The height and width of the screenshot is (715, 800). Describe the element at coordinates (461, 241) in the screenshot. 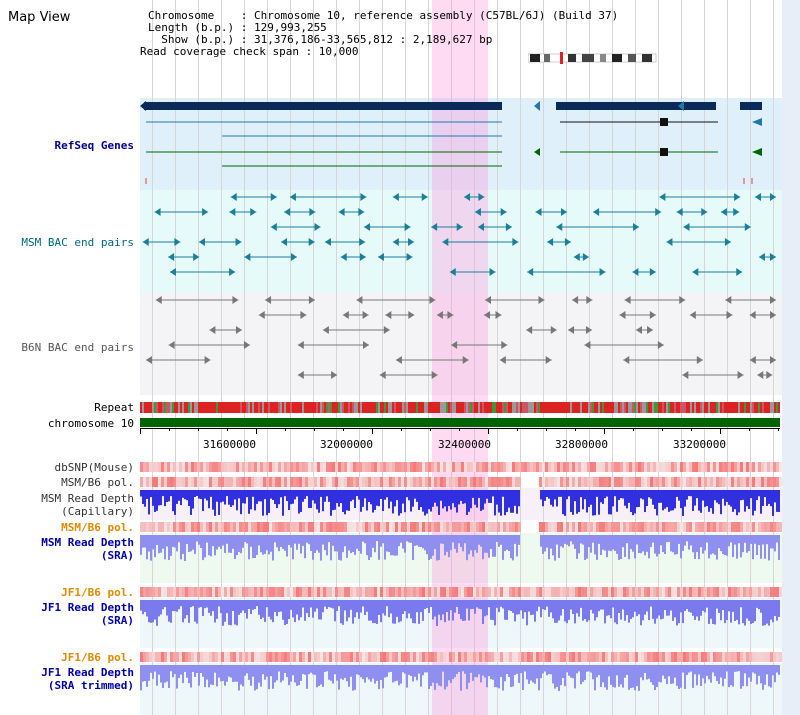

I see `msm-bac-end-pairs-track` at that location.